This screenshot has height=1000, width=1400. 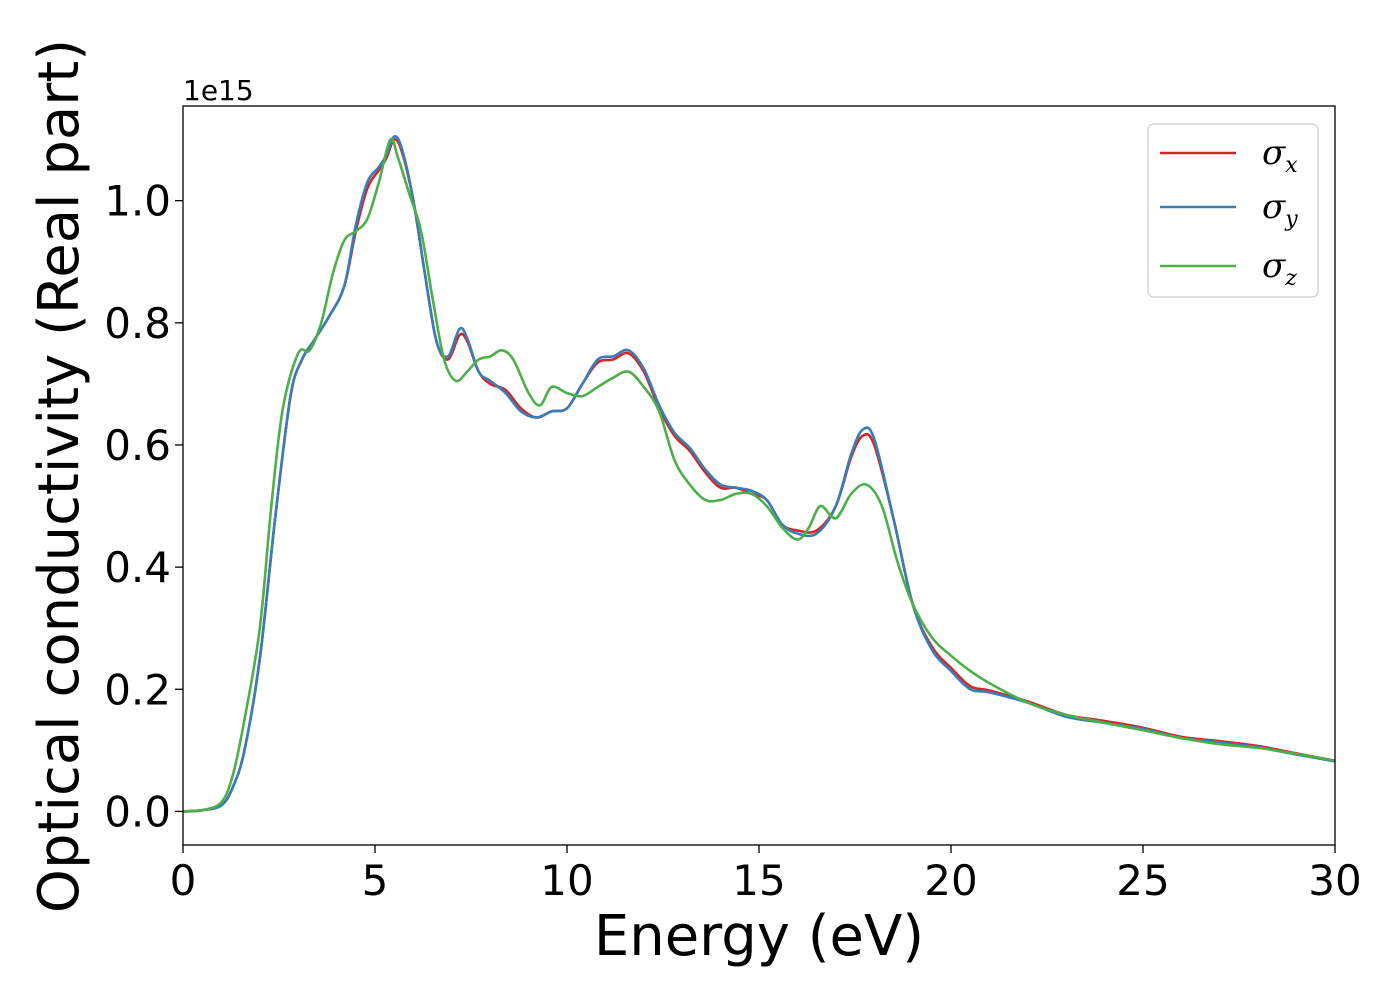 What do you see at coordinates (1334, 880) in the screenshot?
I see `x-tick-label: 30` at bounding box center [1334, 880].